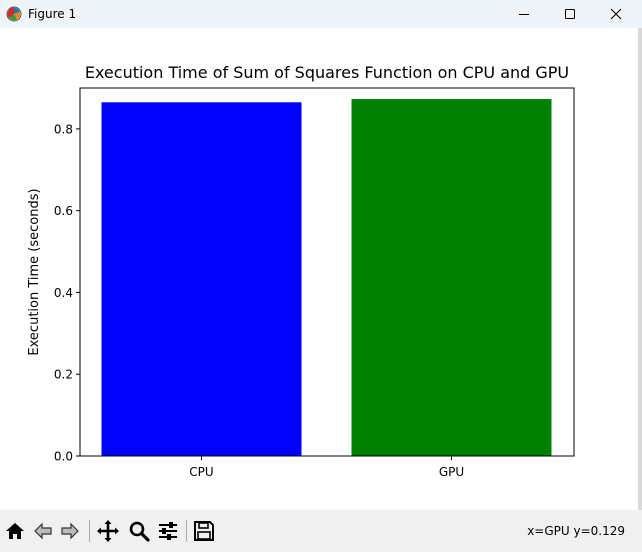  I want to click on navigation-toolbar: x=GPU y=0.129, so click(321, 531).